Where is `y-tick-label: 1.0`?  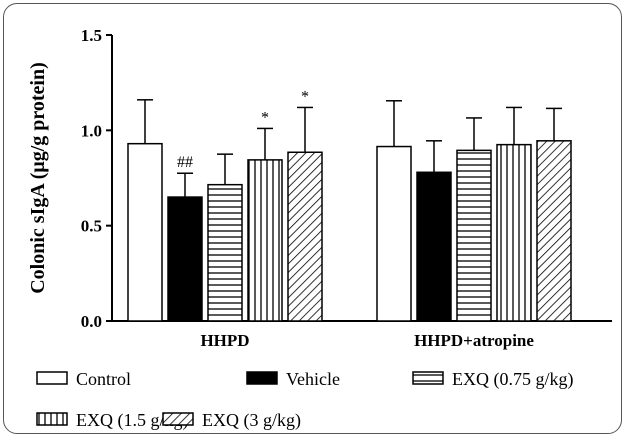 y-tick-label: 1.0 is located at coordinates (91, 130).